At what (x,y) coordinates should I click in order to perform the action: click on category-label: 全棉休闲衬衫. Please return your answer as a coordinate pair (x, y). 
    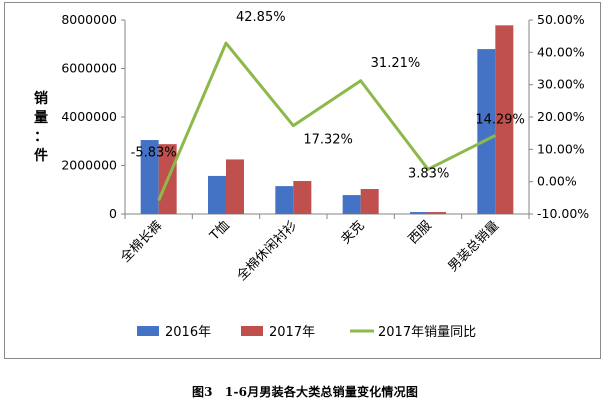
    Looking at the image, I should click on (267, 251).